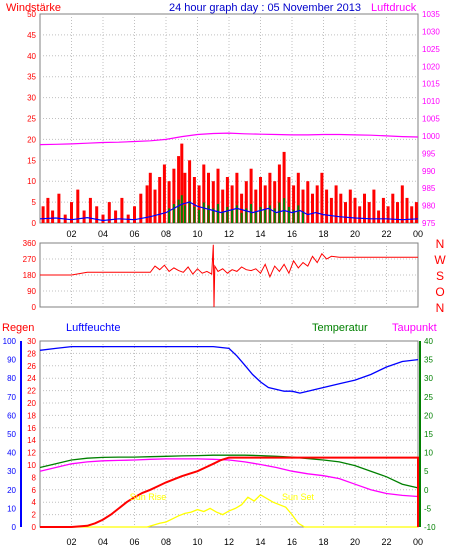 This screenshot has height=555, width=465. I want to click on direction-grid, so click(229, 275).